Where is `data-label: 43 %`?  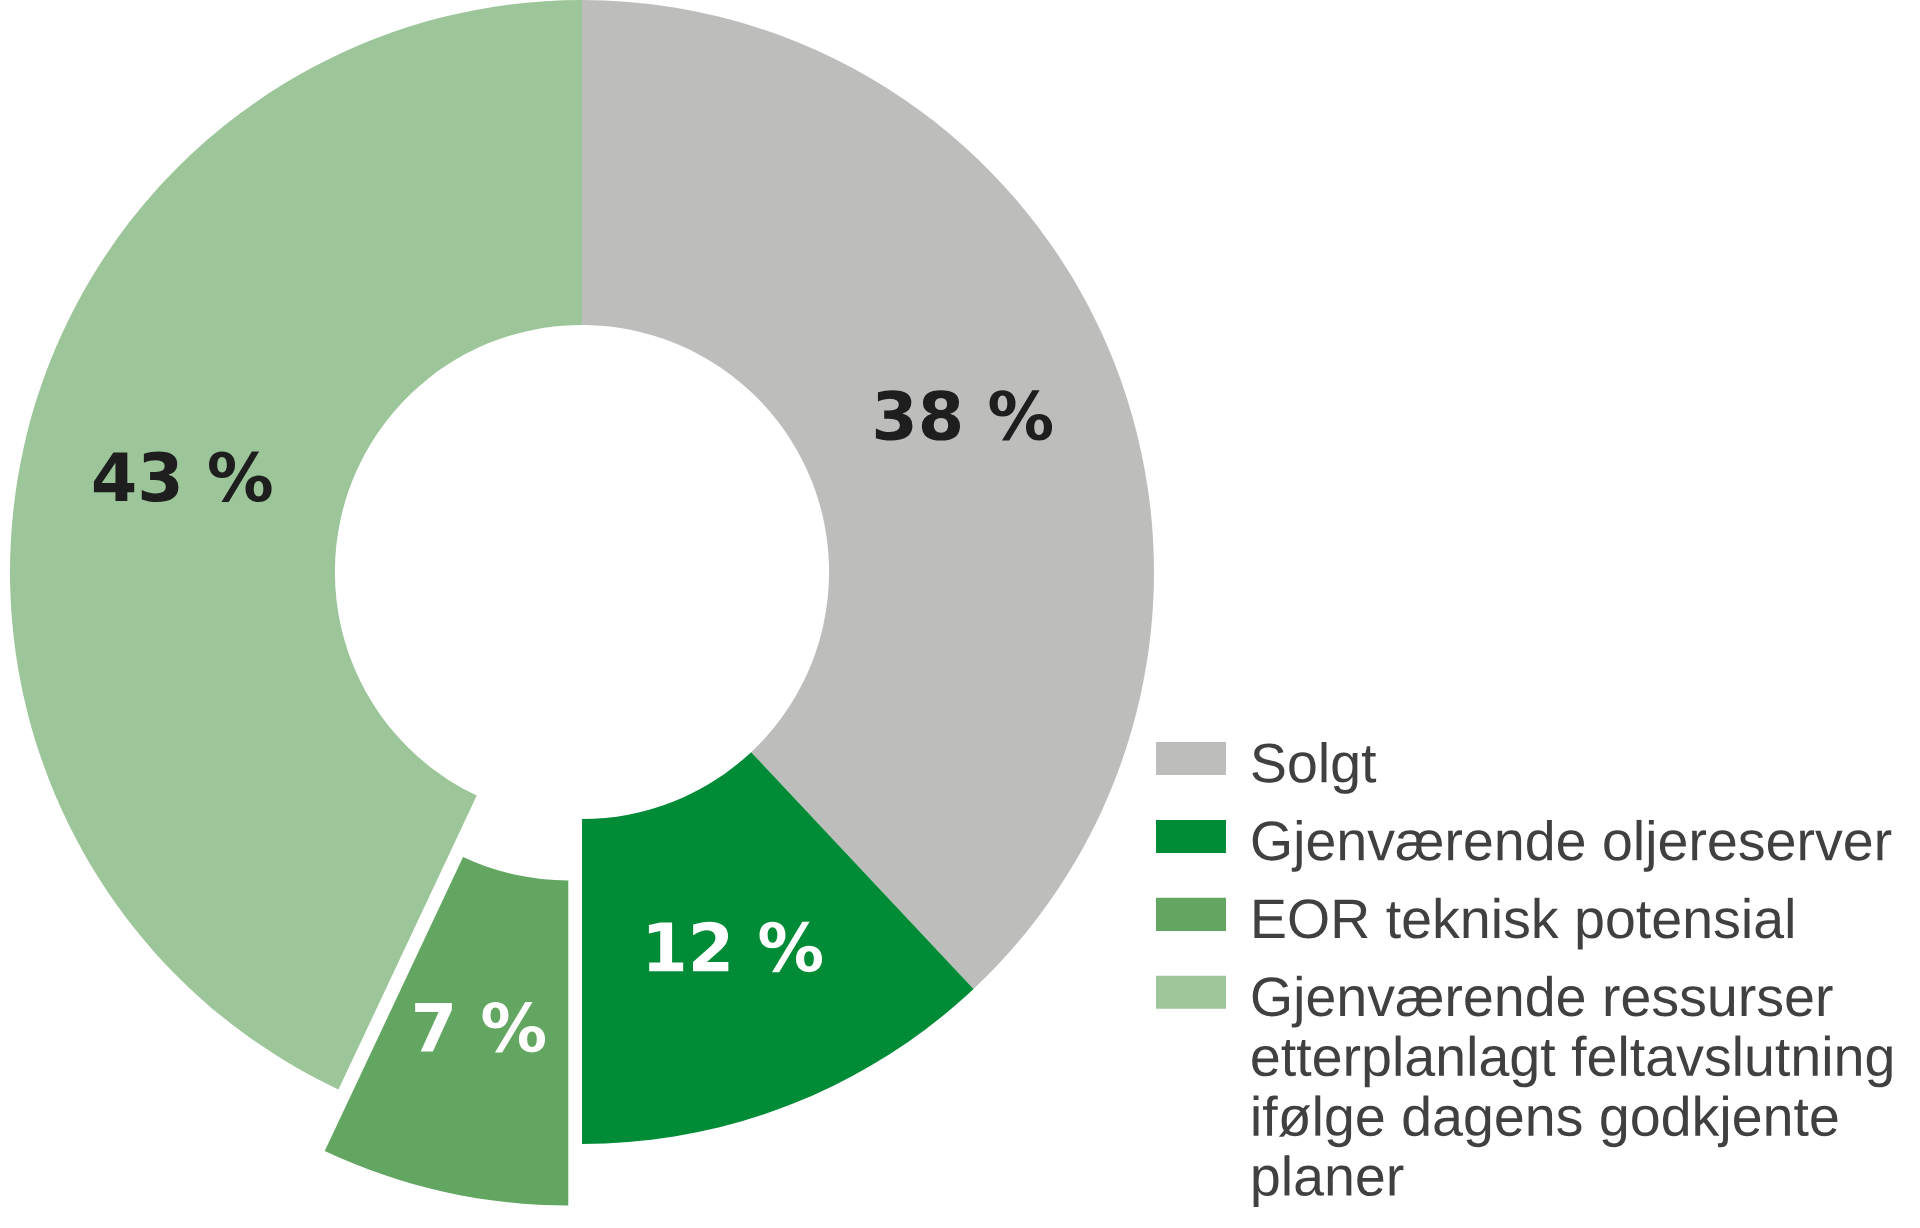 data-label: 43 % is located at coordinates (182, 476).